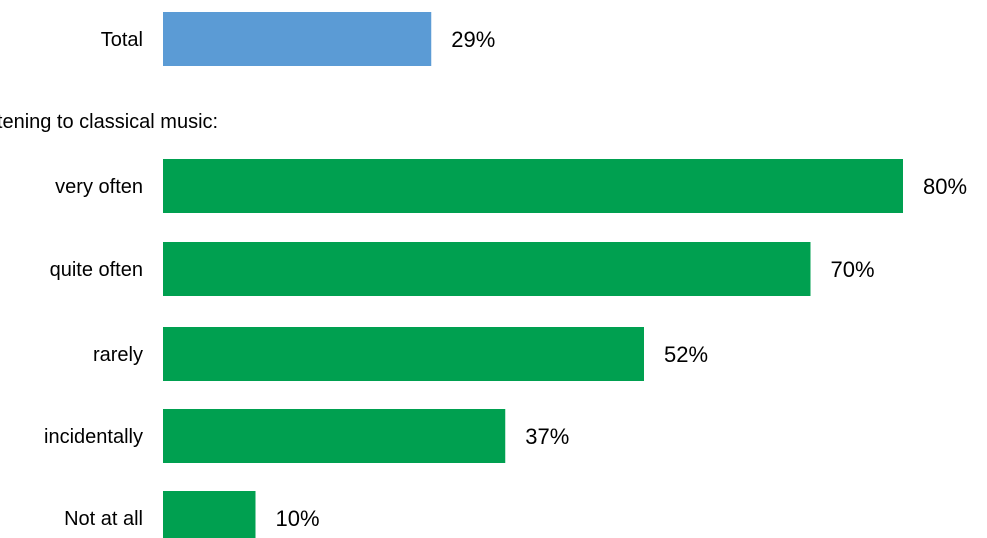 The image size is (987, 538). Describe the element at coordinates (547, 436) in the screenshot. I see `value-label-4: 37%` at that location.